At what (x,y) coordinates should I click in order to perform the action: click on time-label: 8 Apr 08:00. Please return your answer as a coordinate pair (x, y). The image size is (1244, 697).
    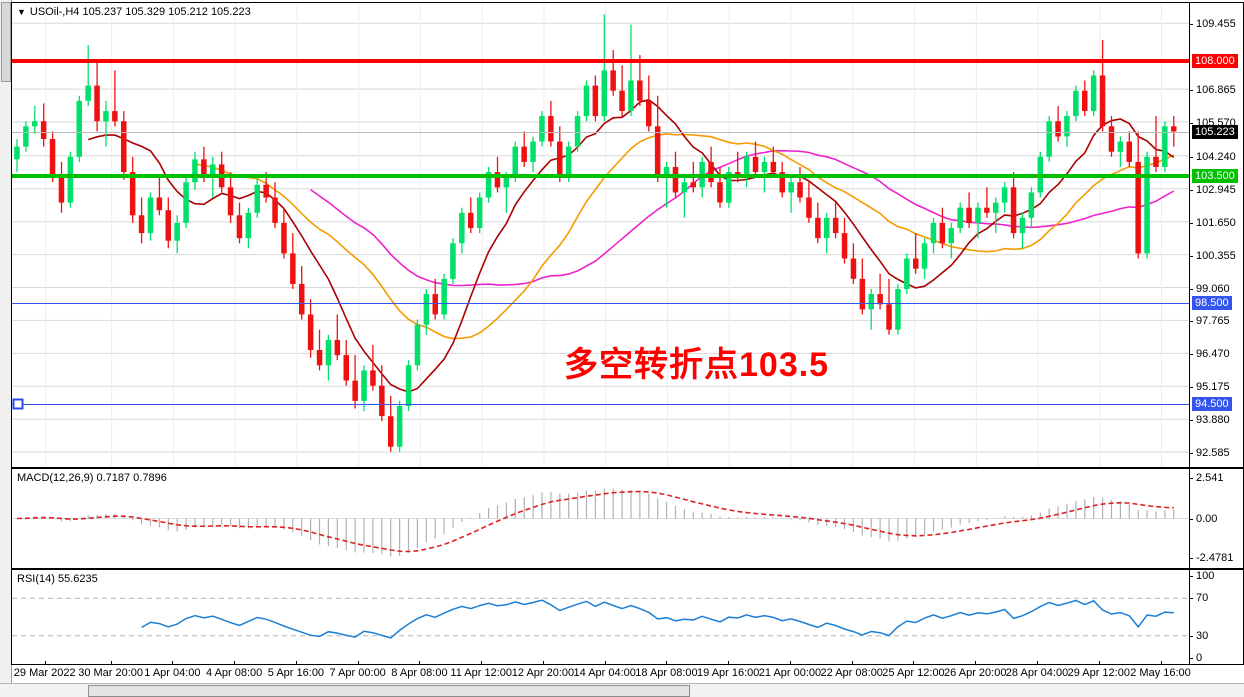
    Looking at the image, I should click on (419, 673).